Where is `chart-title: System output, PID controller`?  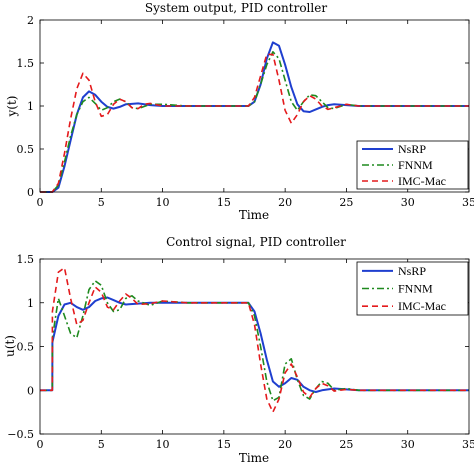
chart-title: System output, PID controller is located at coordinates (236, 8).